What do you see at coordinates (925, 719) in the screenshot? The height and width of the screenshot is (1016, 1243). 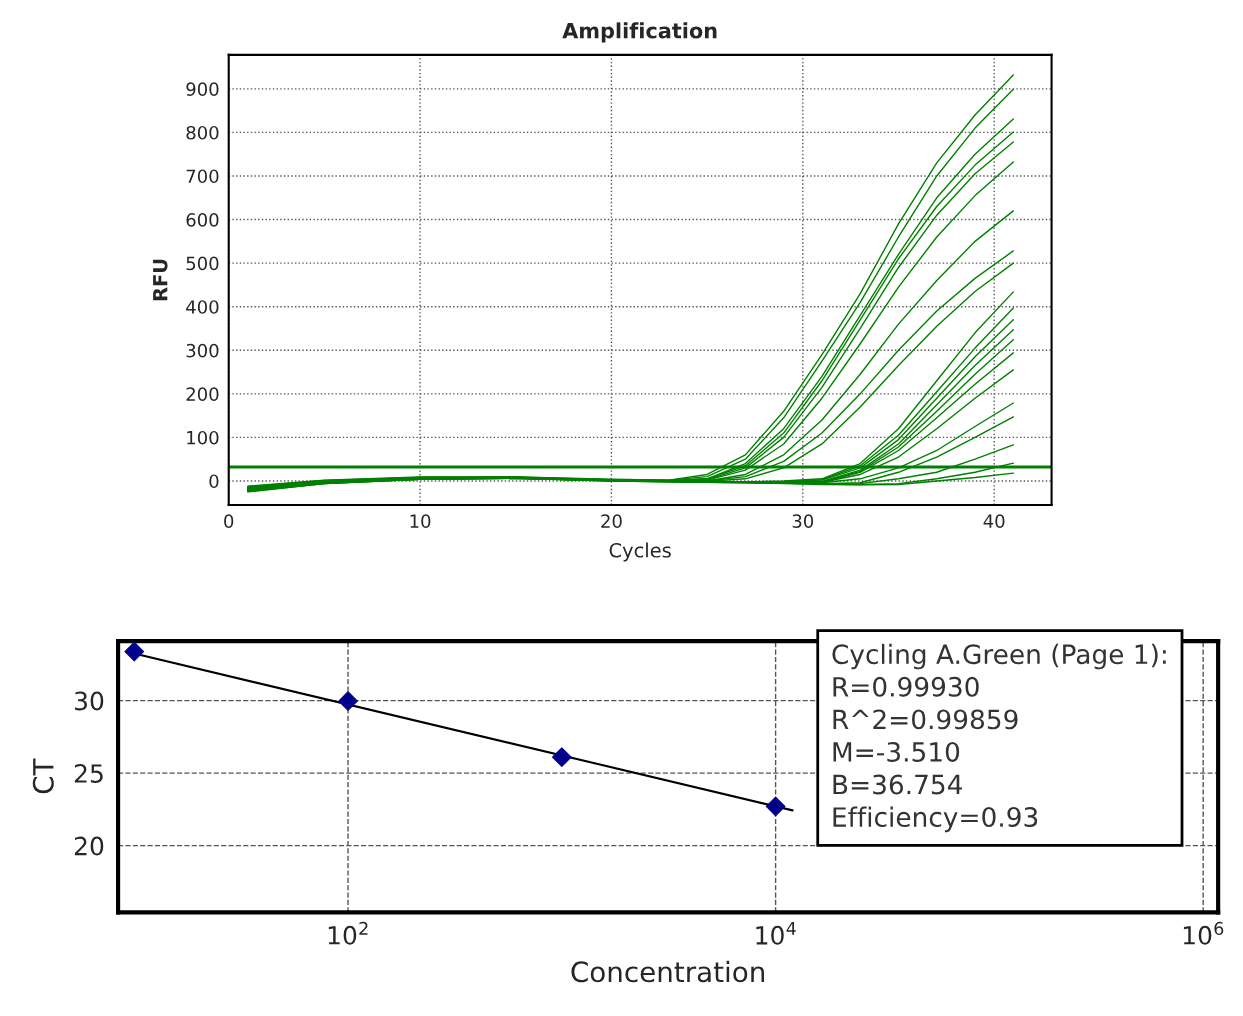 I see `annotation: R^2=0.99859` at bounding box center [925, 719].